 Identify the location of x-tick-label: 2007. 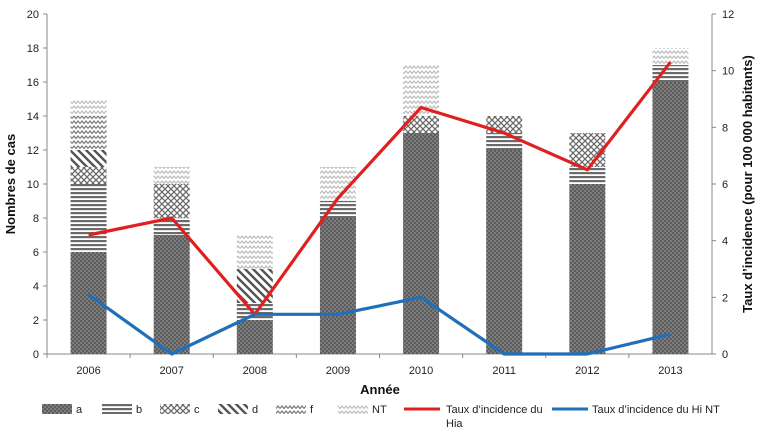
(171, 371).